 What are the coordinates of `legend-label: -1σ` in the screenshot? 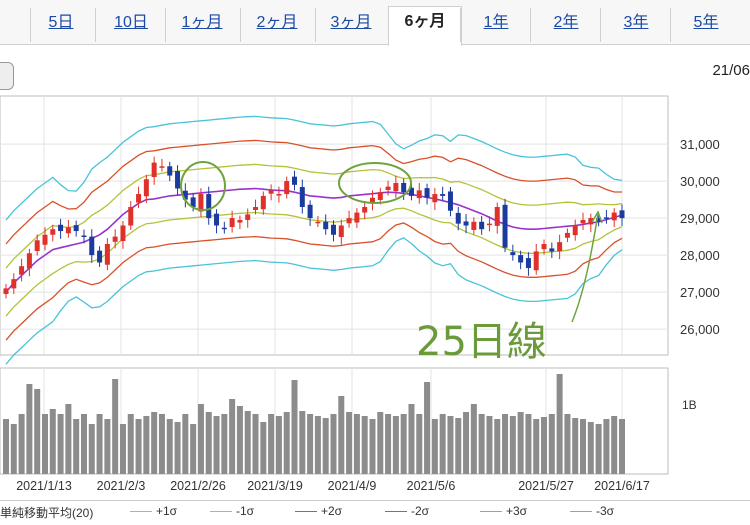 It's located at (245, 511).